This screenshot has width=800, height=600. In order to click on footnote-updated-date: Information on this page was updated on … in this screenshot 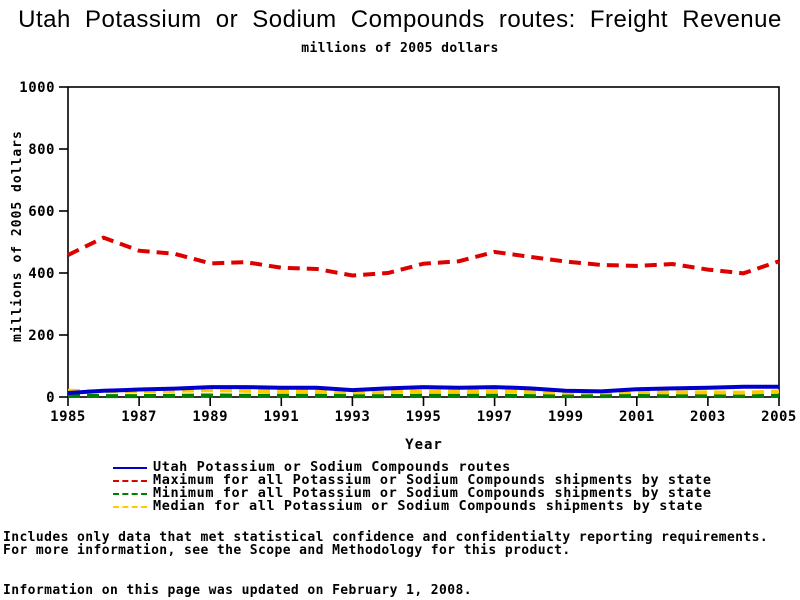, I will do `click(237, 590)`.